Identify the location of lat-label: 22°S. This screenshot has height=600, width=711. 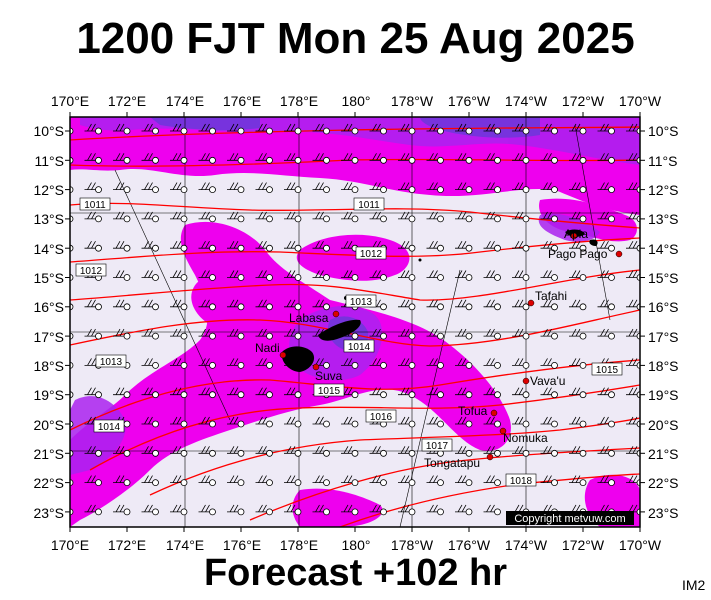
(48, 483).